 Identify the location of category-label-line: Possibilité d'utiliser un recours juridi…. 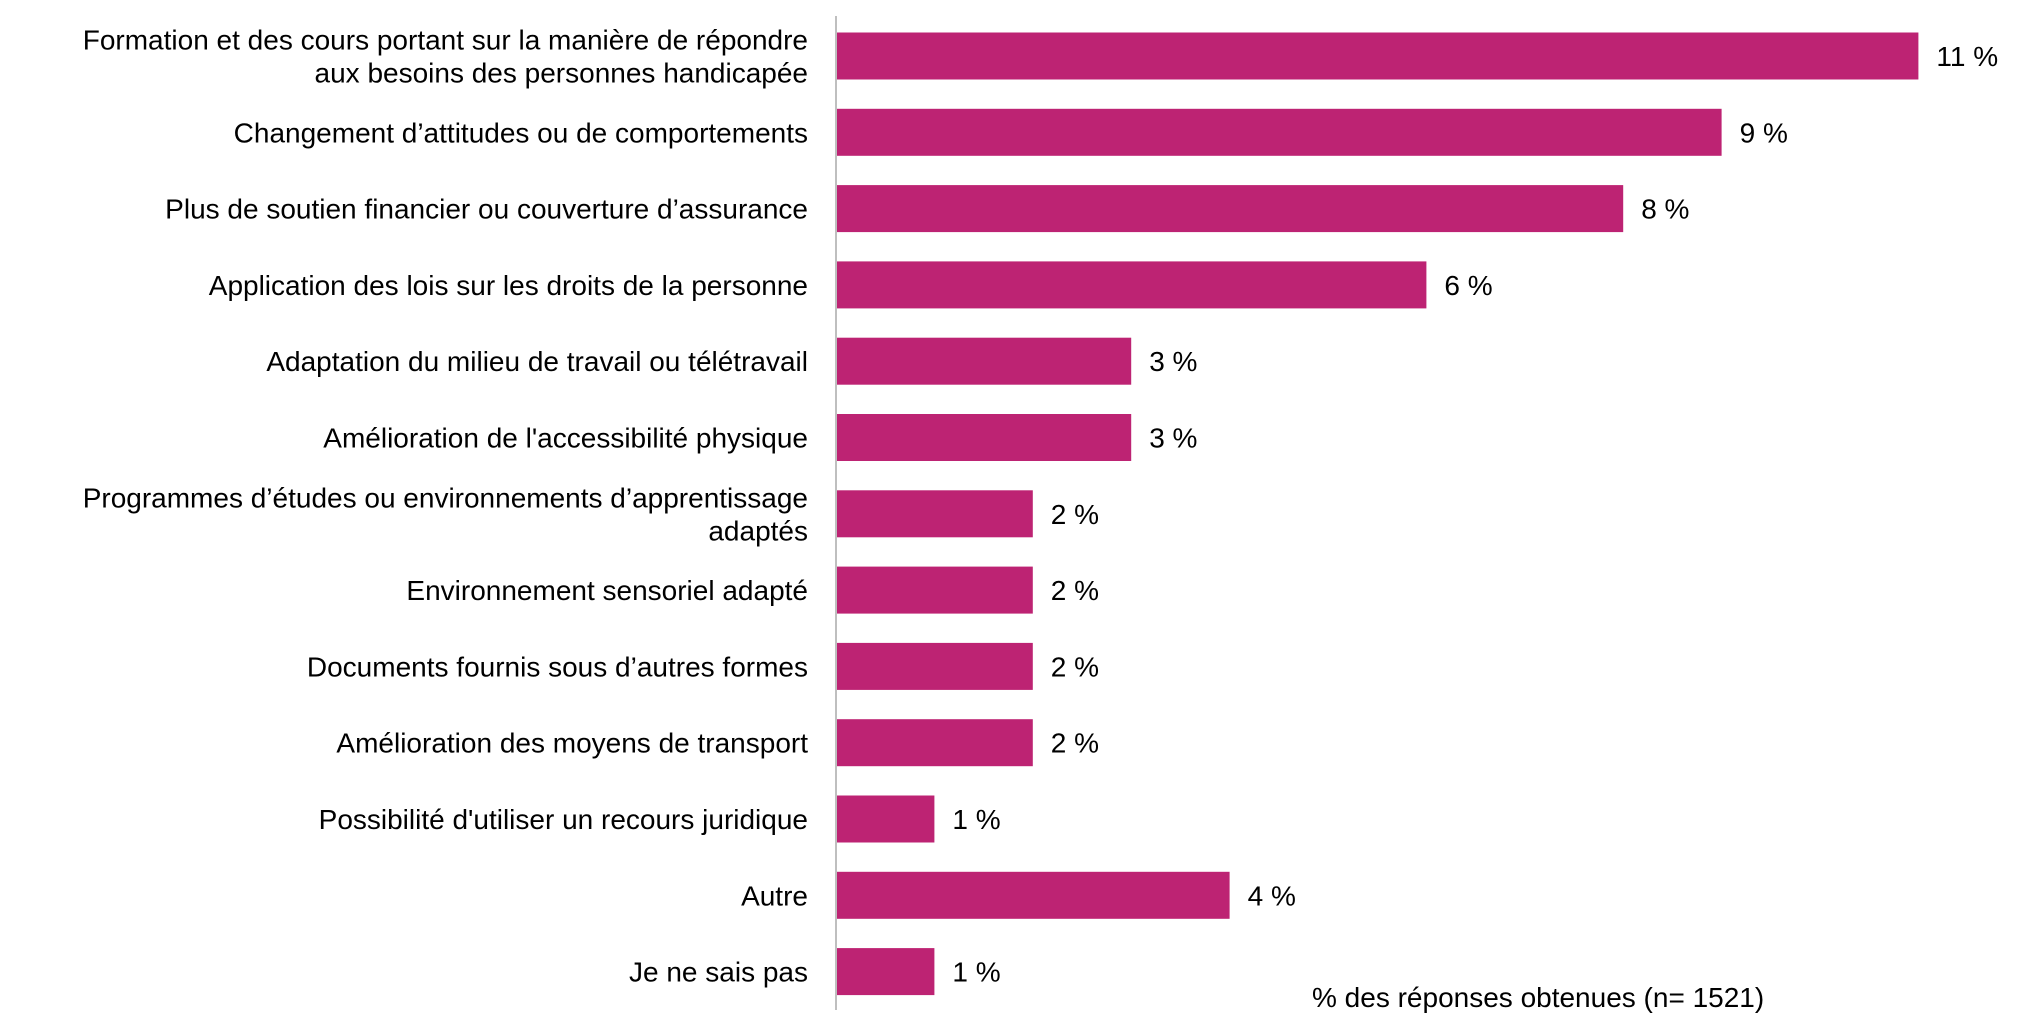
(563, 819).